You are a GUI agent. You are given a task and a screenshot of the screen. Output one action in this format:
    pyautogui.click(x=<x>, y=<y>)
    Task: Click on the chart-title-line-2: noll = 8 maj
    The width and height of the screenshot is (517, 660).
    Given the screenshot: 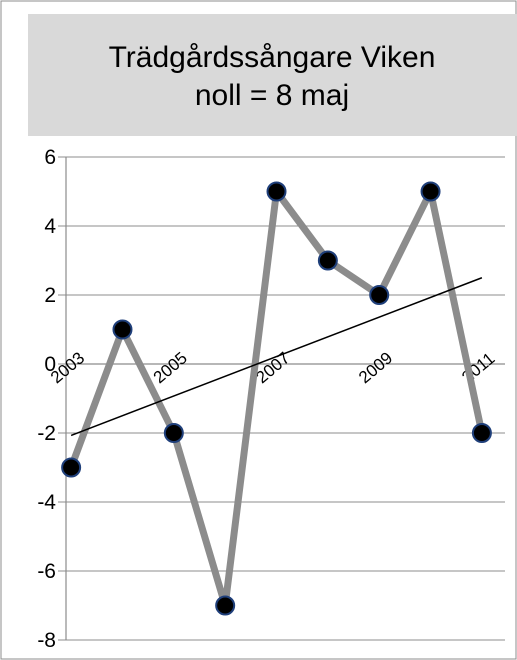 What is the action you would take?
    pyautogui.click(x=272, y=95)
    